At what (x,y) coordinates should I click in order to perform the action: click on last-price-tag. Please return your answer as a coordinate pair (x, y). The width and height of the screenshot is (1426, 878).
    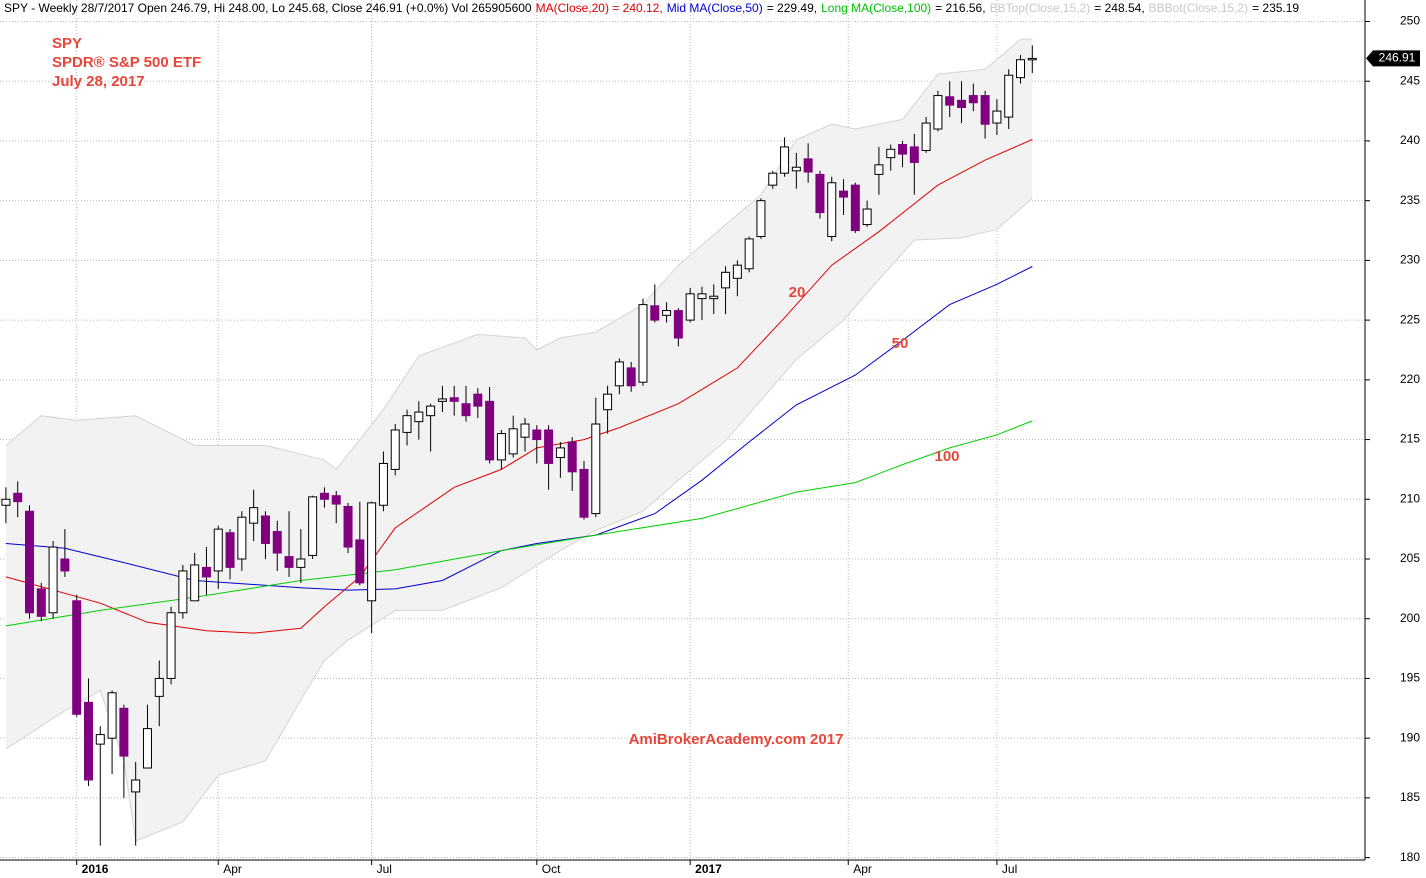
    Looking at the image, I should click on (1393, 58).